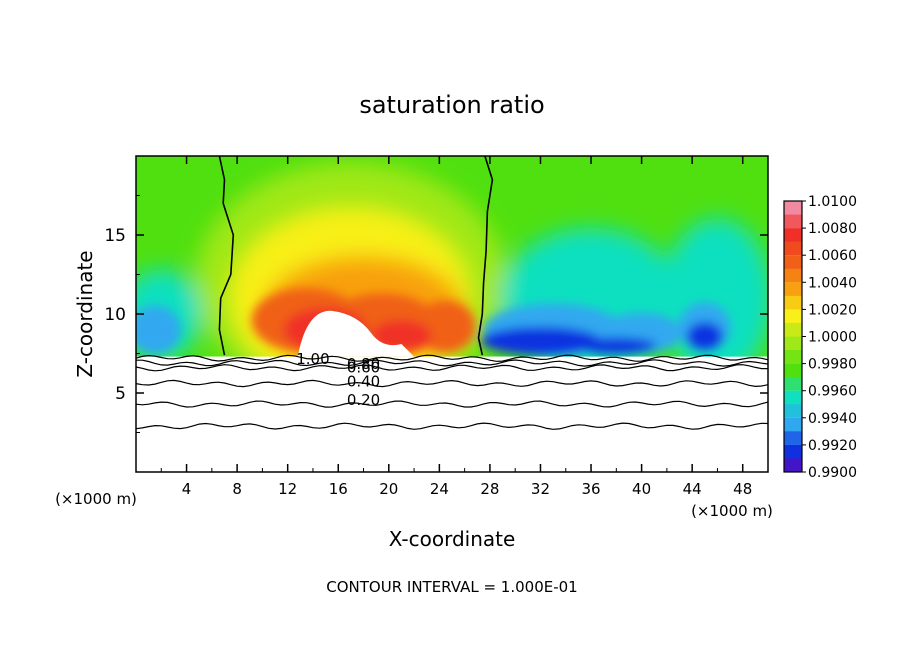 The width and height of the screenshot is (904, 658). I want to click on saturation-boundaries, so click(356, 255).